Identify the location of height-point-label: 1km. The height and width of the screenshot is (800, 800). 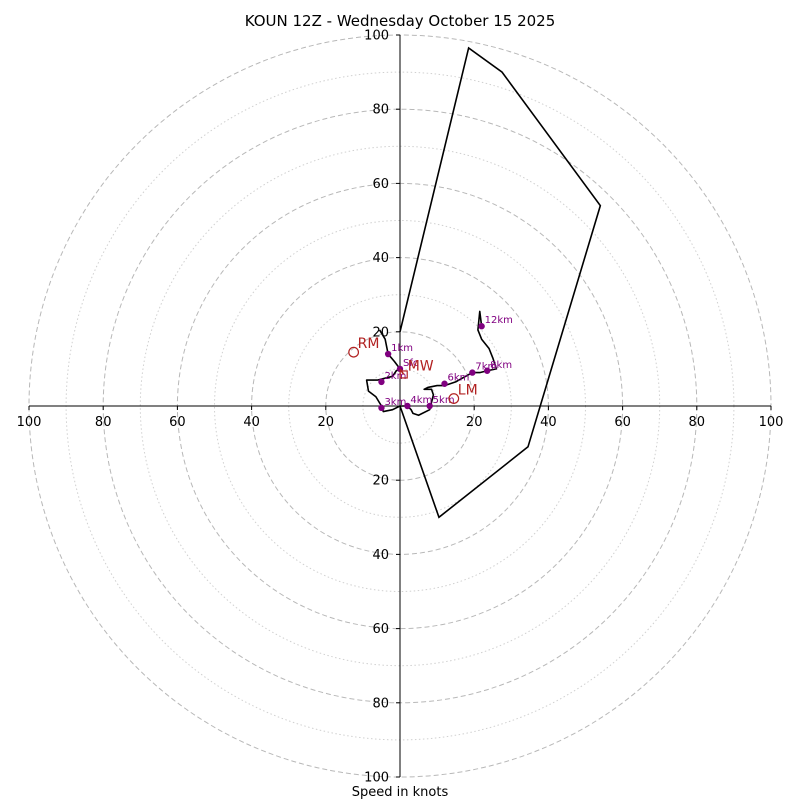
(402, 348).